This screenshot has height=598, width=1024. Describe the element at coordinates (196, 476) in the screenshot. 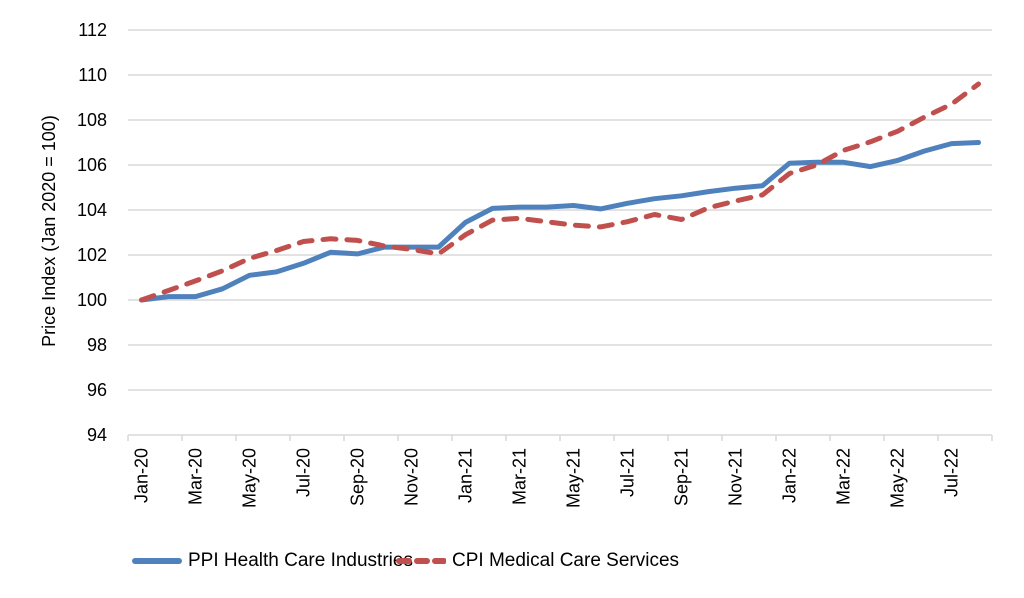

I see `x-tick-label: Mar-20` at that location.